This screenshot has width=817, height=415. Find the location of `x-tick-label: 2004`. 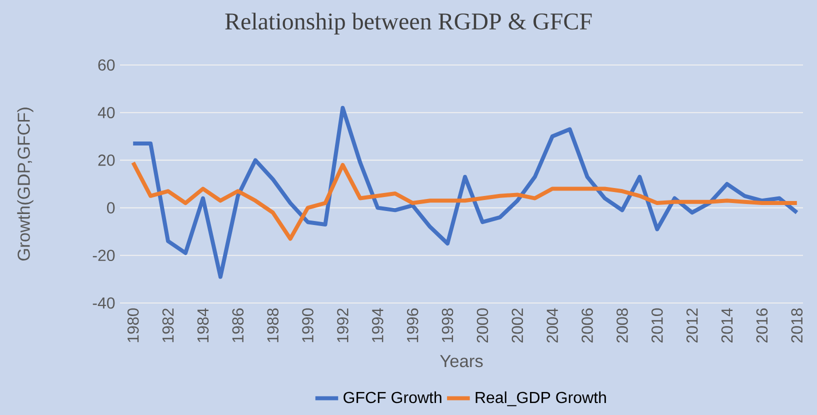

x-tick-label: 2004 is located at coordinates (552, 325).